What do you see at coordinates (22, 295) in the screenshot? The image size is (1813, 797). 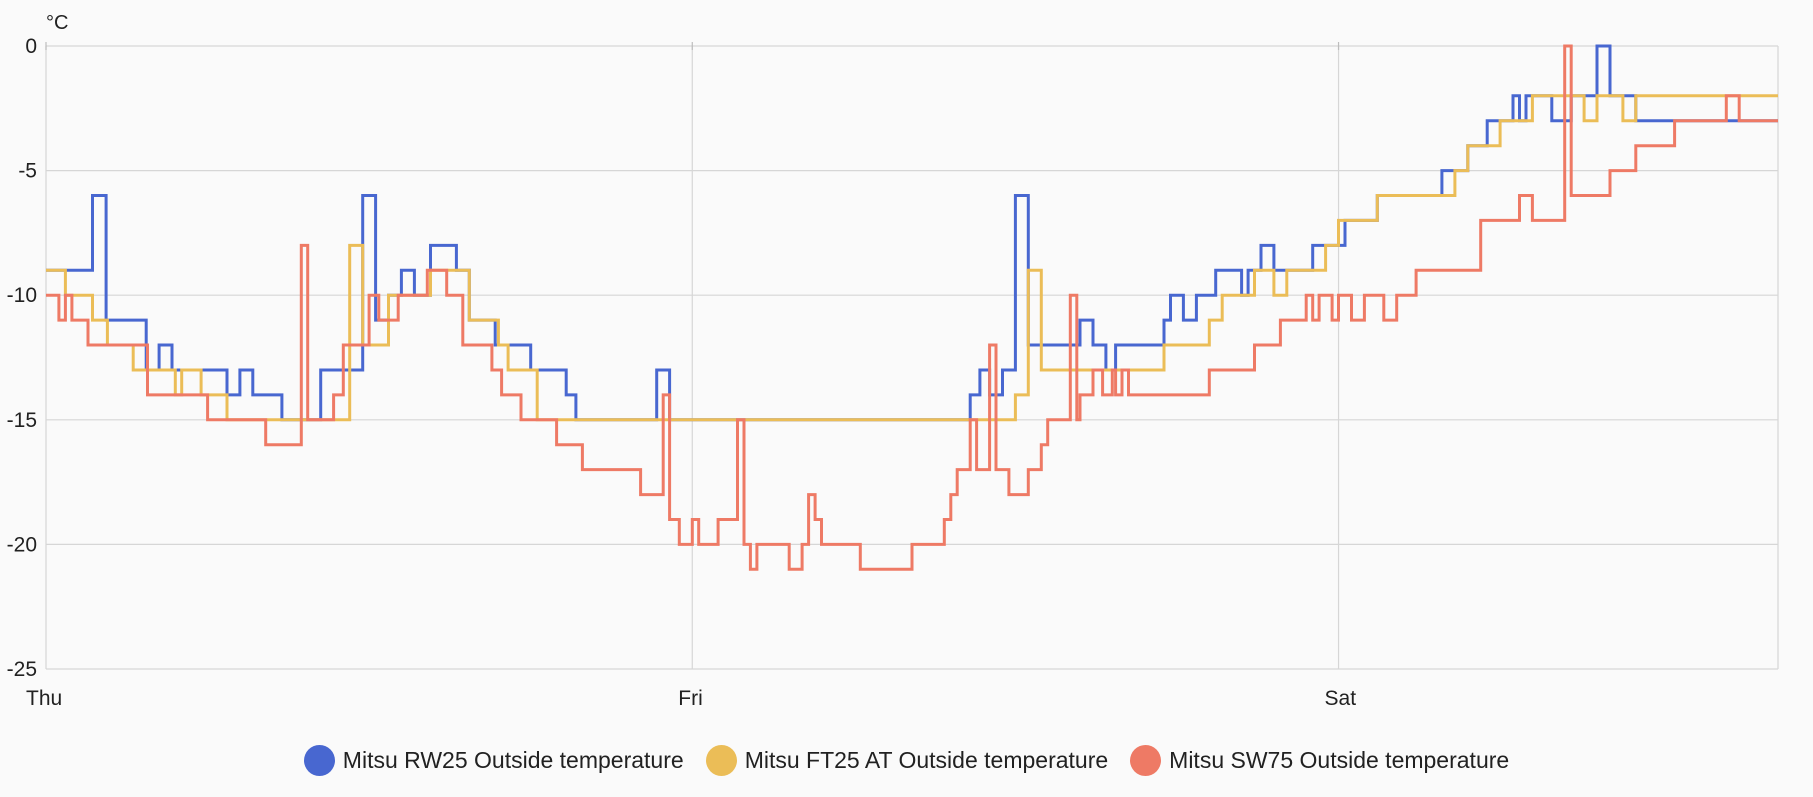 I see `y-tick-label: -10` at bounding box center [22, 295].